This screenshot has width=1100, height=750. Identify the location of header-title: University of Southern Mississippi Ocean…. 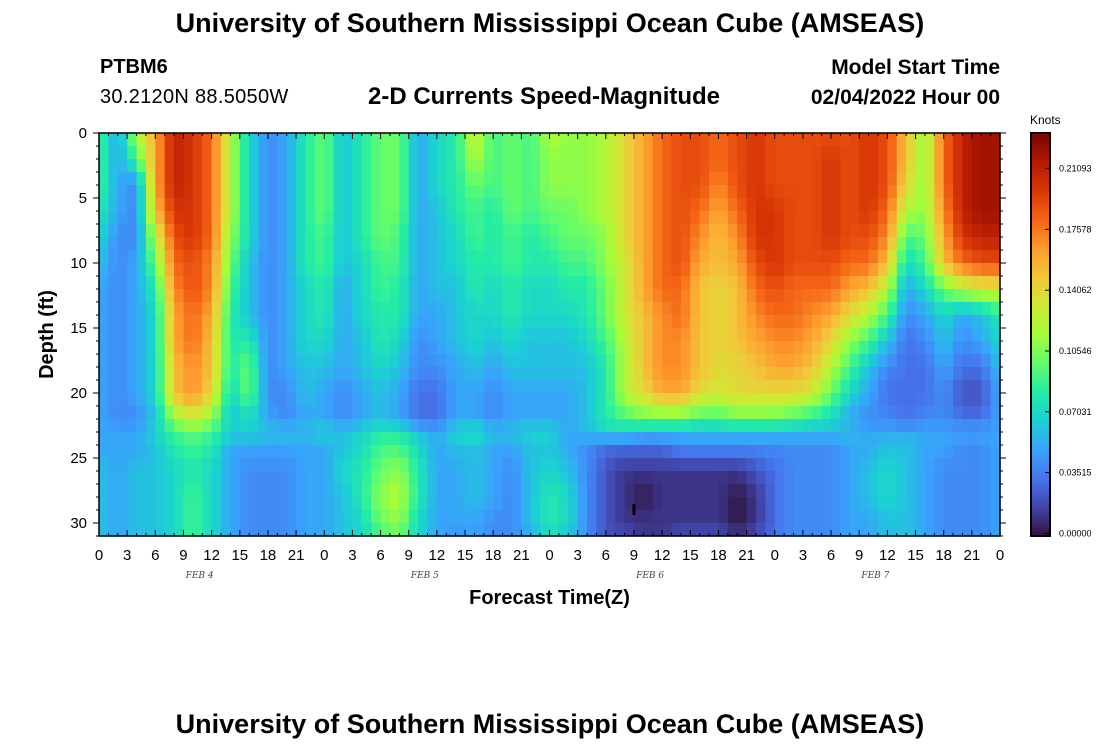
(550, 23).